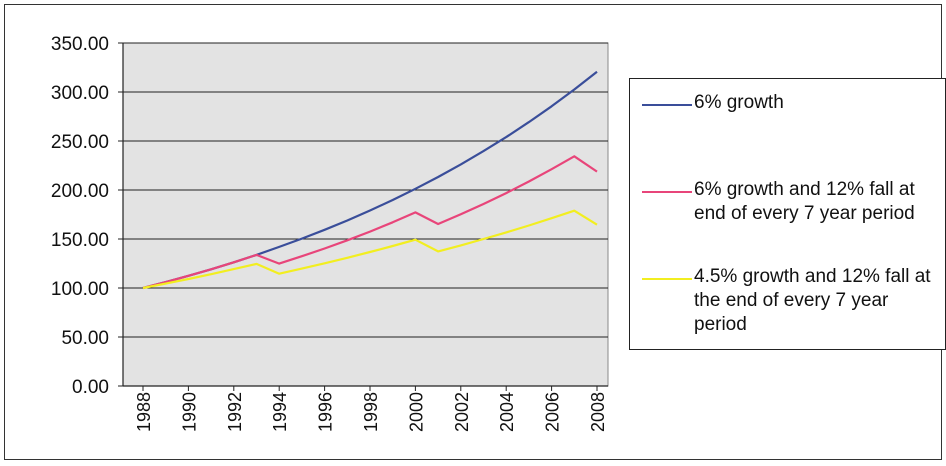 The width and height of the screenshot is (946, 466). Describe the element at coordinates (80, 191) in the screenshot. I see `y-tick-label: 200.00` at that location.